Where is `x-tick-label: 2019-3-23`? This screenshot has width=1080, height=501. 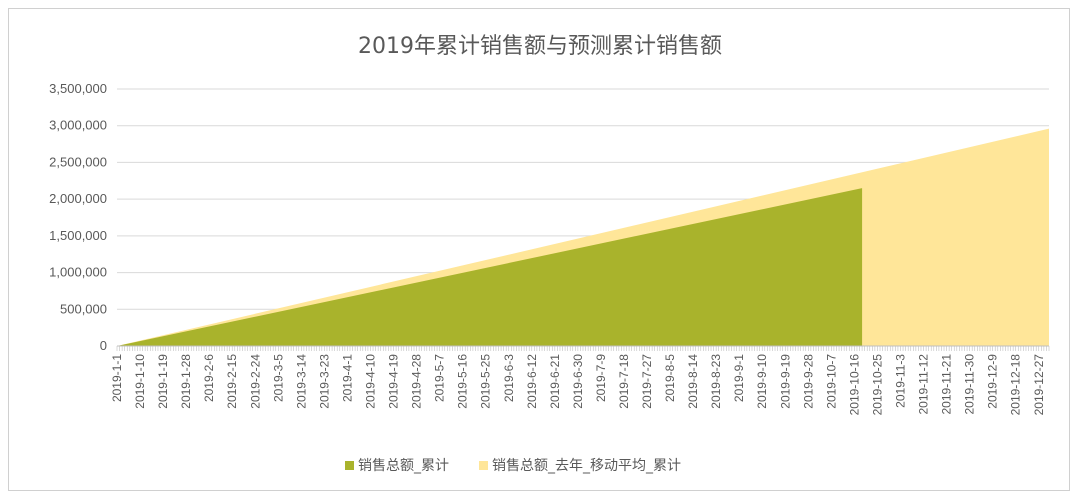 x-tick-label: 2019-3-23 is located at coordinates (324, 381).